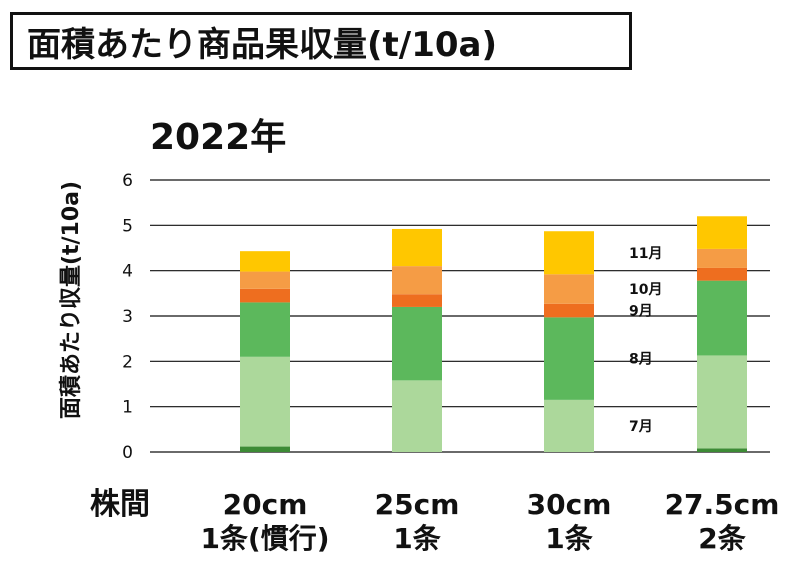 The image size is (800, 580). What do you see at coordinates (127, 453) in the screenshot?
I see `y-tick-label: 0` at bounding box center [127, 453].